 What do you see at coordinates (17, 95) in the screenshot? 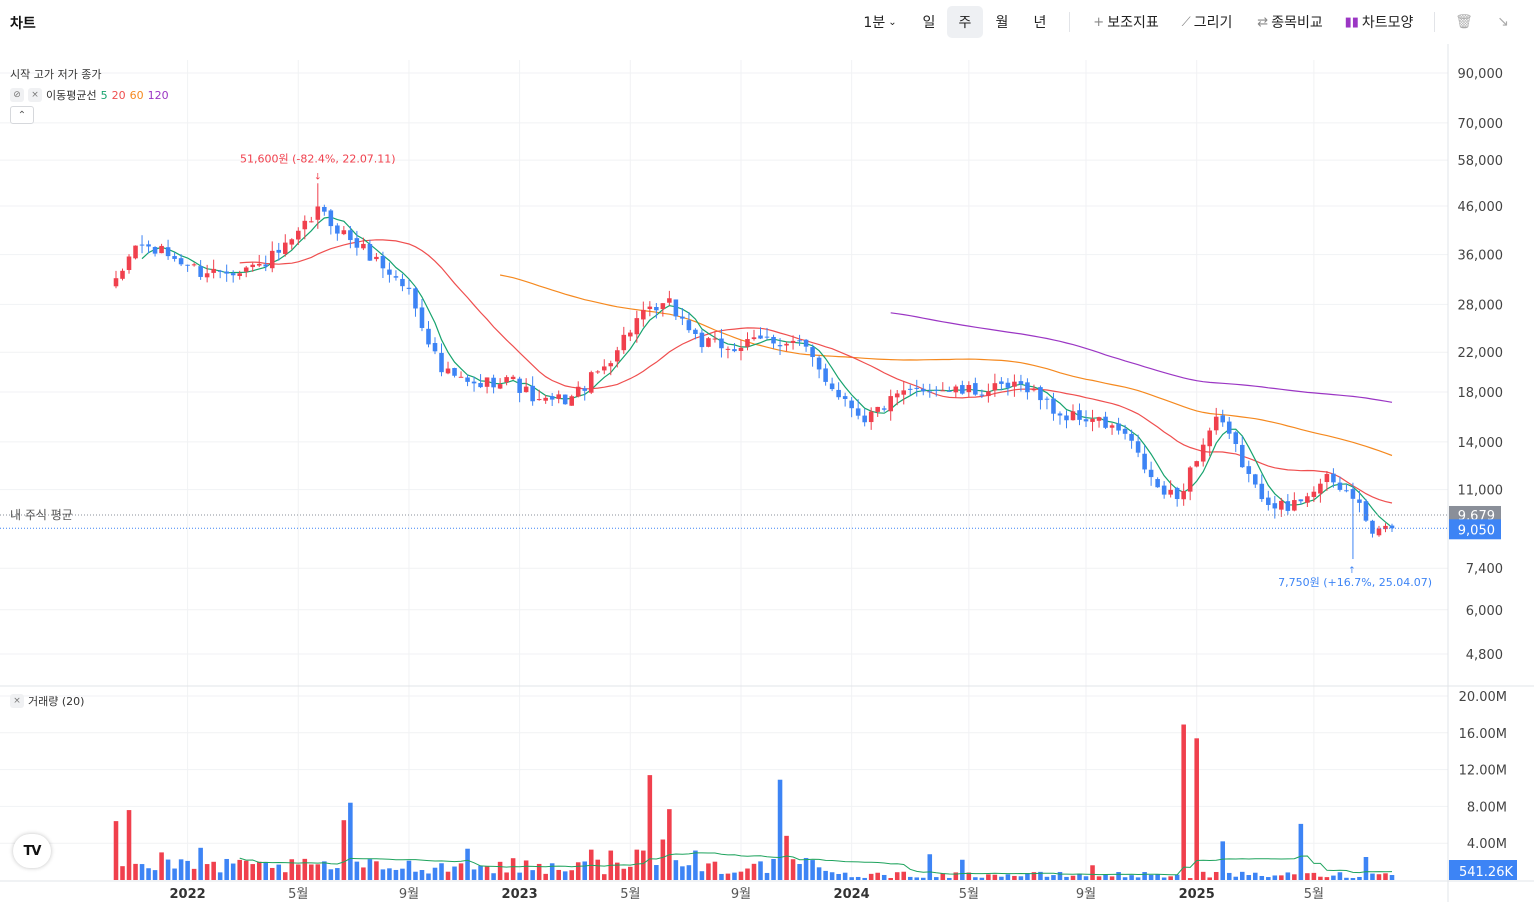
I see `eye-off-icon: ⊘` at bounding box center [17, 95].